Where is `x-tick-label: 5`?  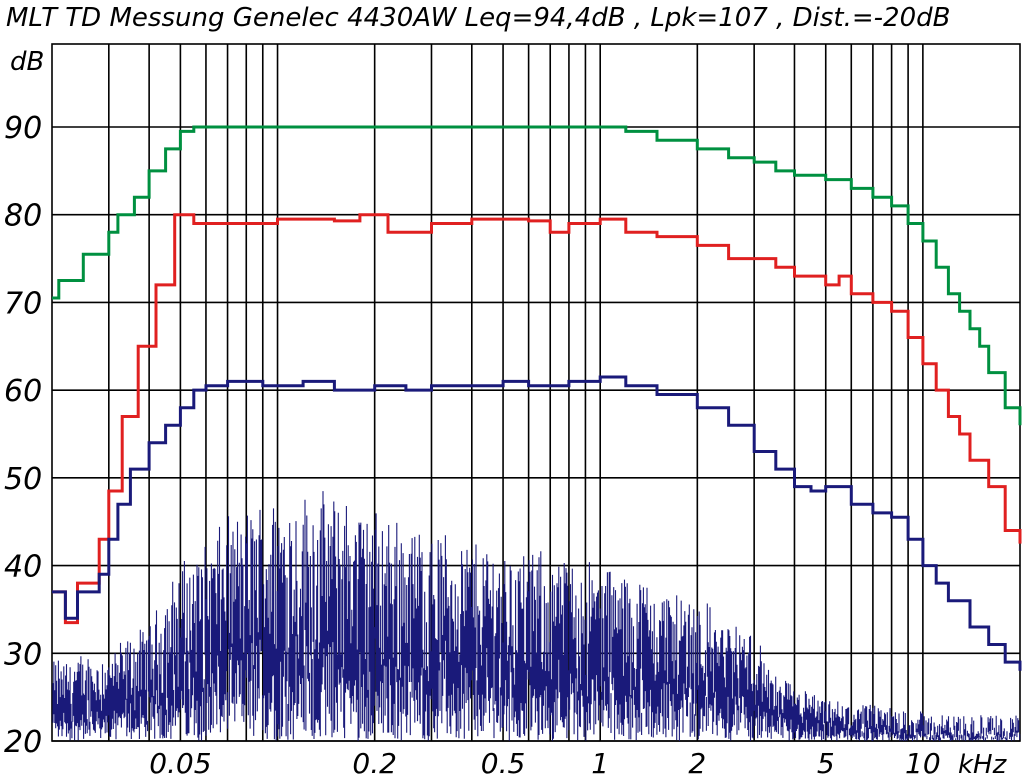 x-tick-label: 5 is located at coordinates (826, 762).